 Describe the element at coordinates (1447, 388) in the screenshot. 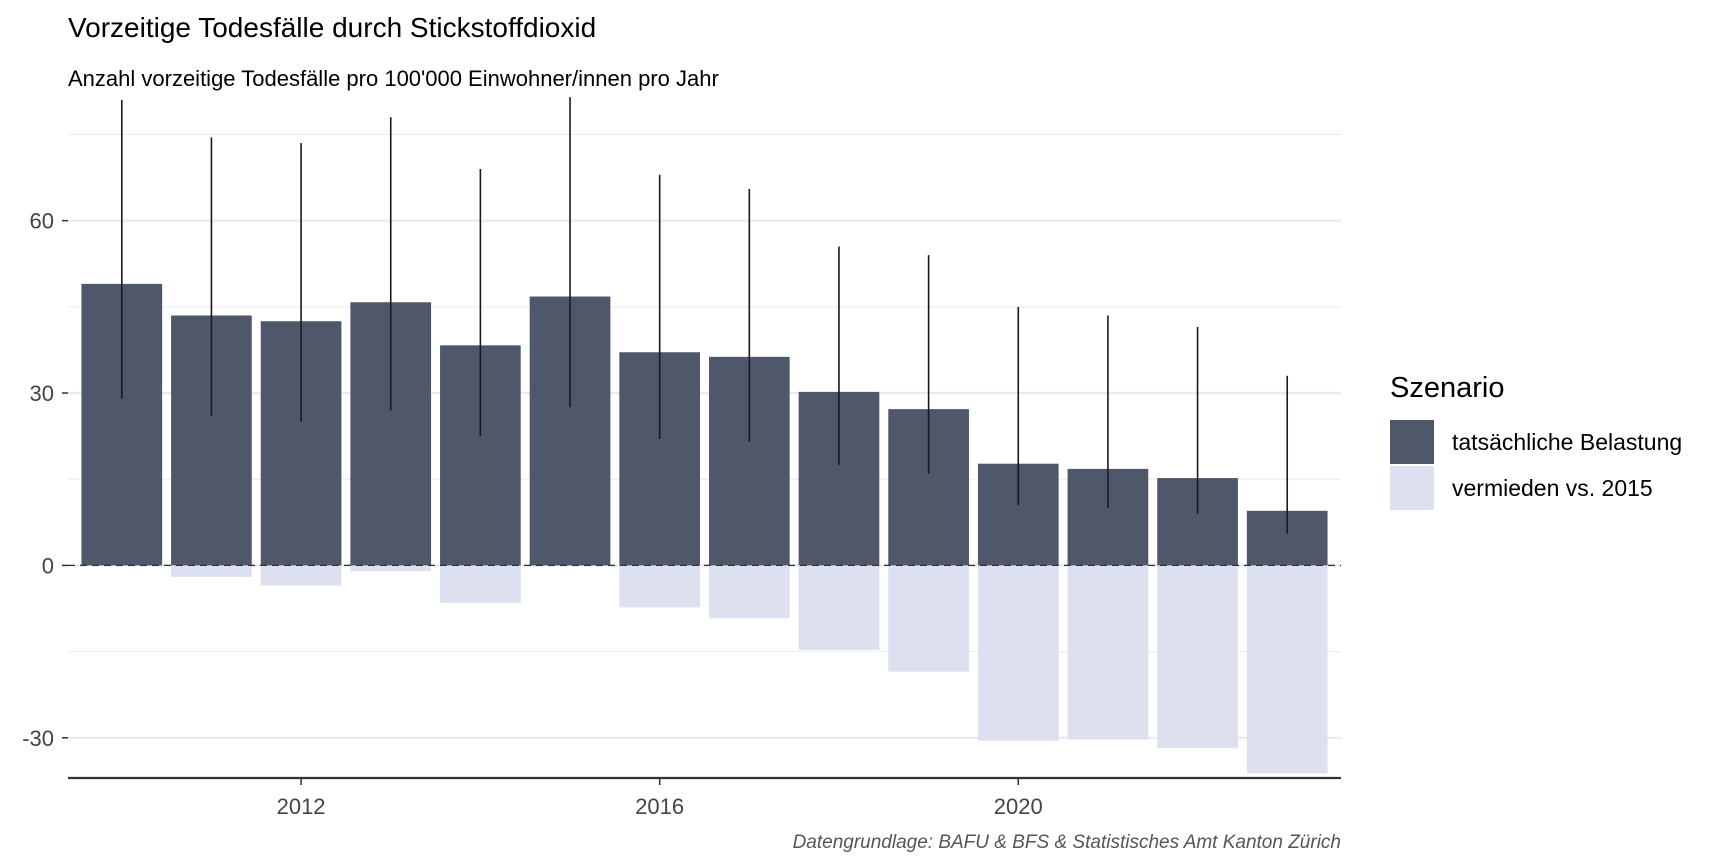

I see `legend-title: Szenario` at that location.